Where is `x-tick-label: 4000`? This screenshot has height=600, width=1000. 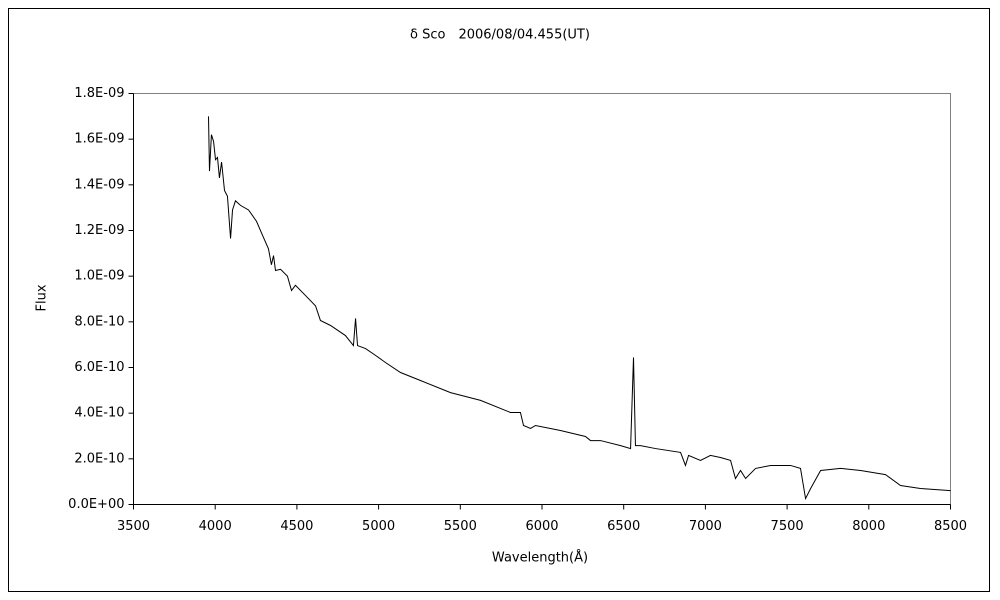
x-tick-label: 4000 is located at coordinates (215, 526).